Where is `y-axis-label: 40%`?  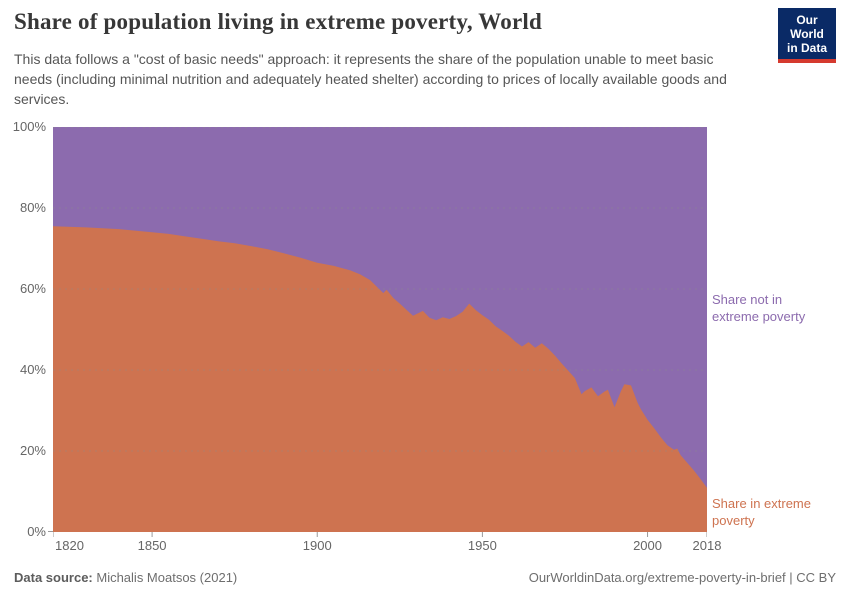 y-axis-label: 40% is located at coordinates (32, 369).